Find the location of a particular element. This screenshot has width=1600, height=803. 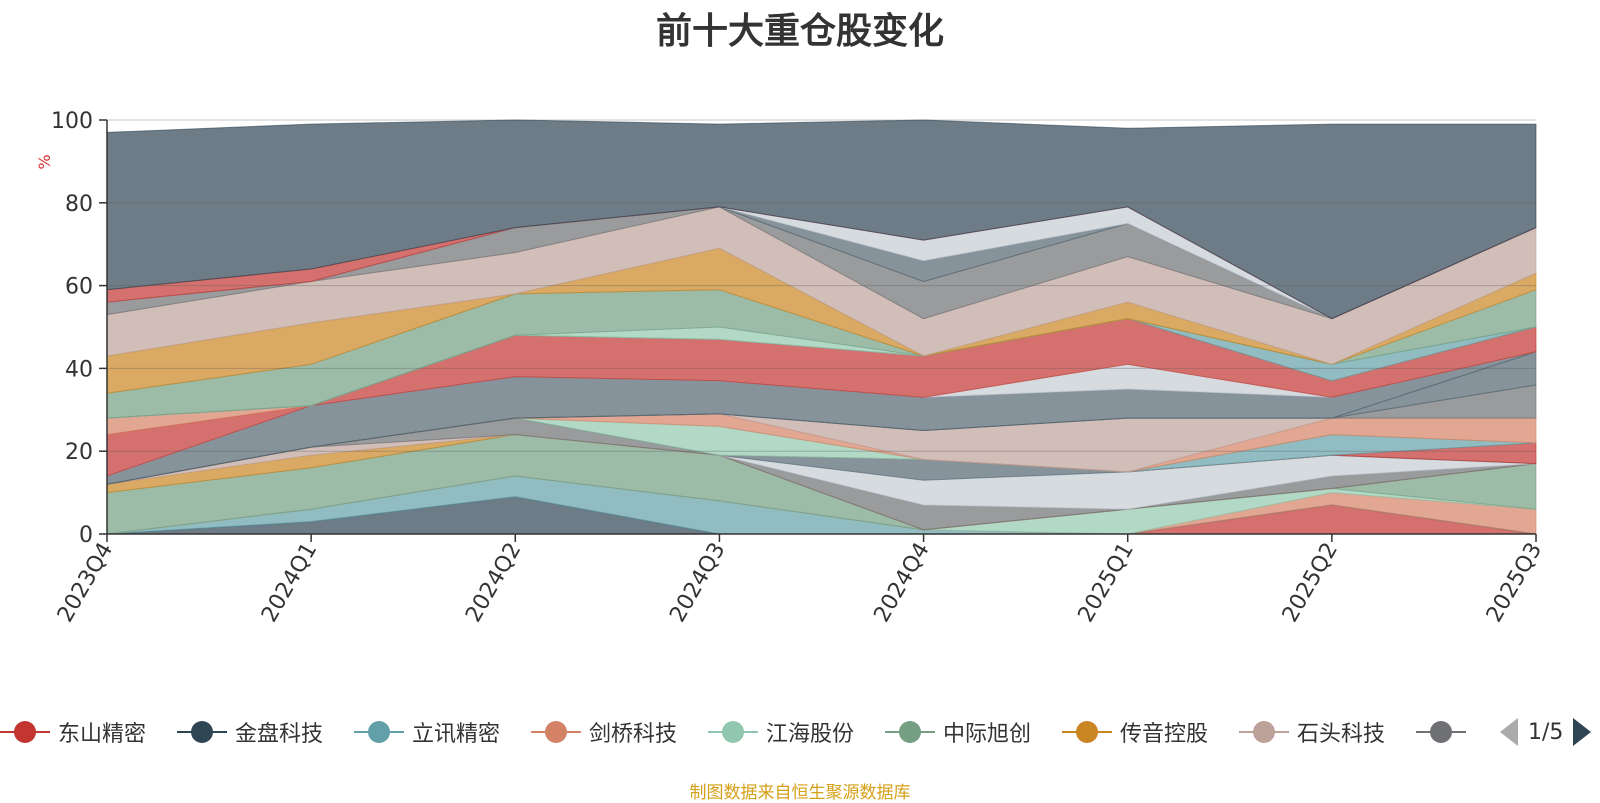

legend: 东山精密 金盘科技 立讯精密 剑桥科技 江海股份 中际旭创 传音控股 石头科技 is located at coordinates (800, 732).